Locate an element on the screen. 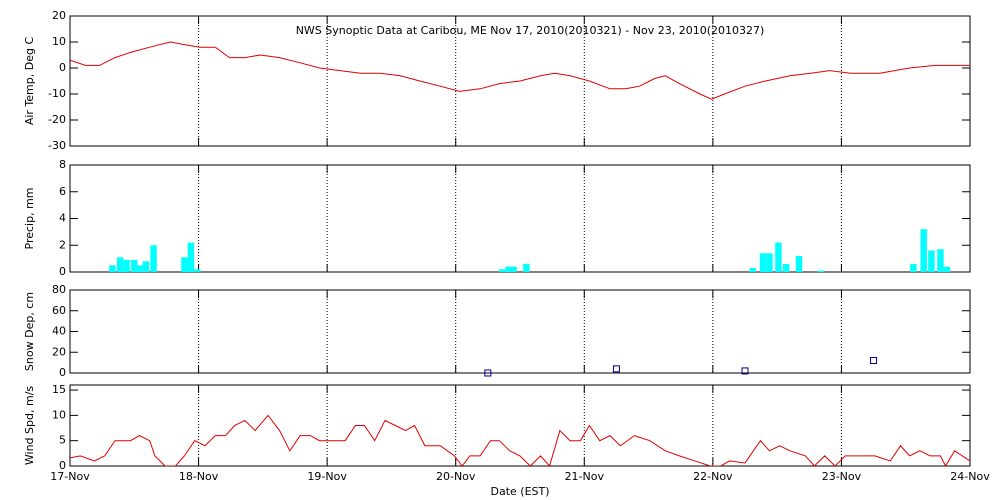 Image resolution: width=1000 pixels, height=500 pixels. y-tick-label: -30 is located at coordinates (57, 145).